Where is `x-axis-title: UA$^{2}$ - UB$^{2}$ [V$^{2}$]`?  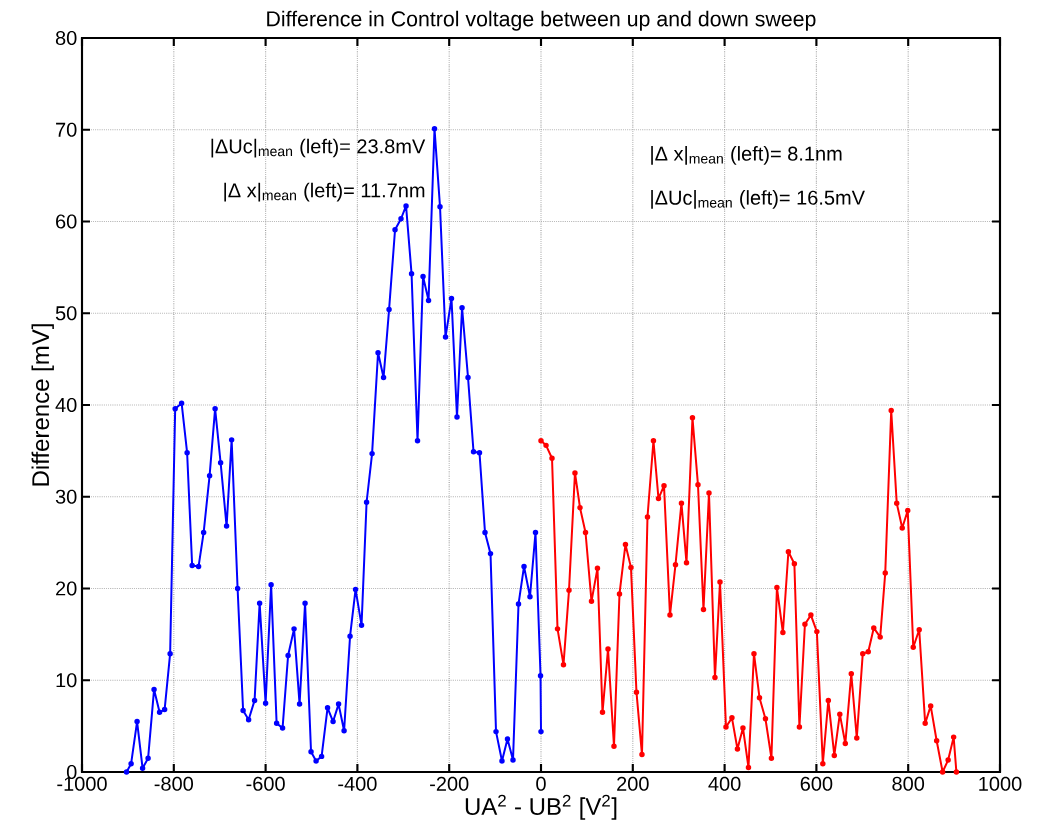
x-axis-title: UA$^{2}$ - UB$^{2}$ [V$^{2}$] is located at coordinates (541, 807).